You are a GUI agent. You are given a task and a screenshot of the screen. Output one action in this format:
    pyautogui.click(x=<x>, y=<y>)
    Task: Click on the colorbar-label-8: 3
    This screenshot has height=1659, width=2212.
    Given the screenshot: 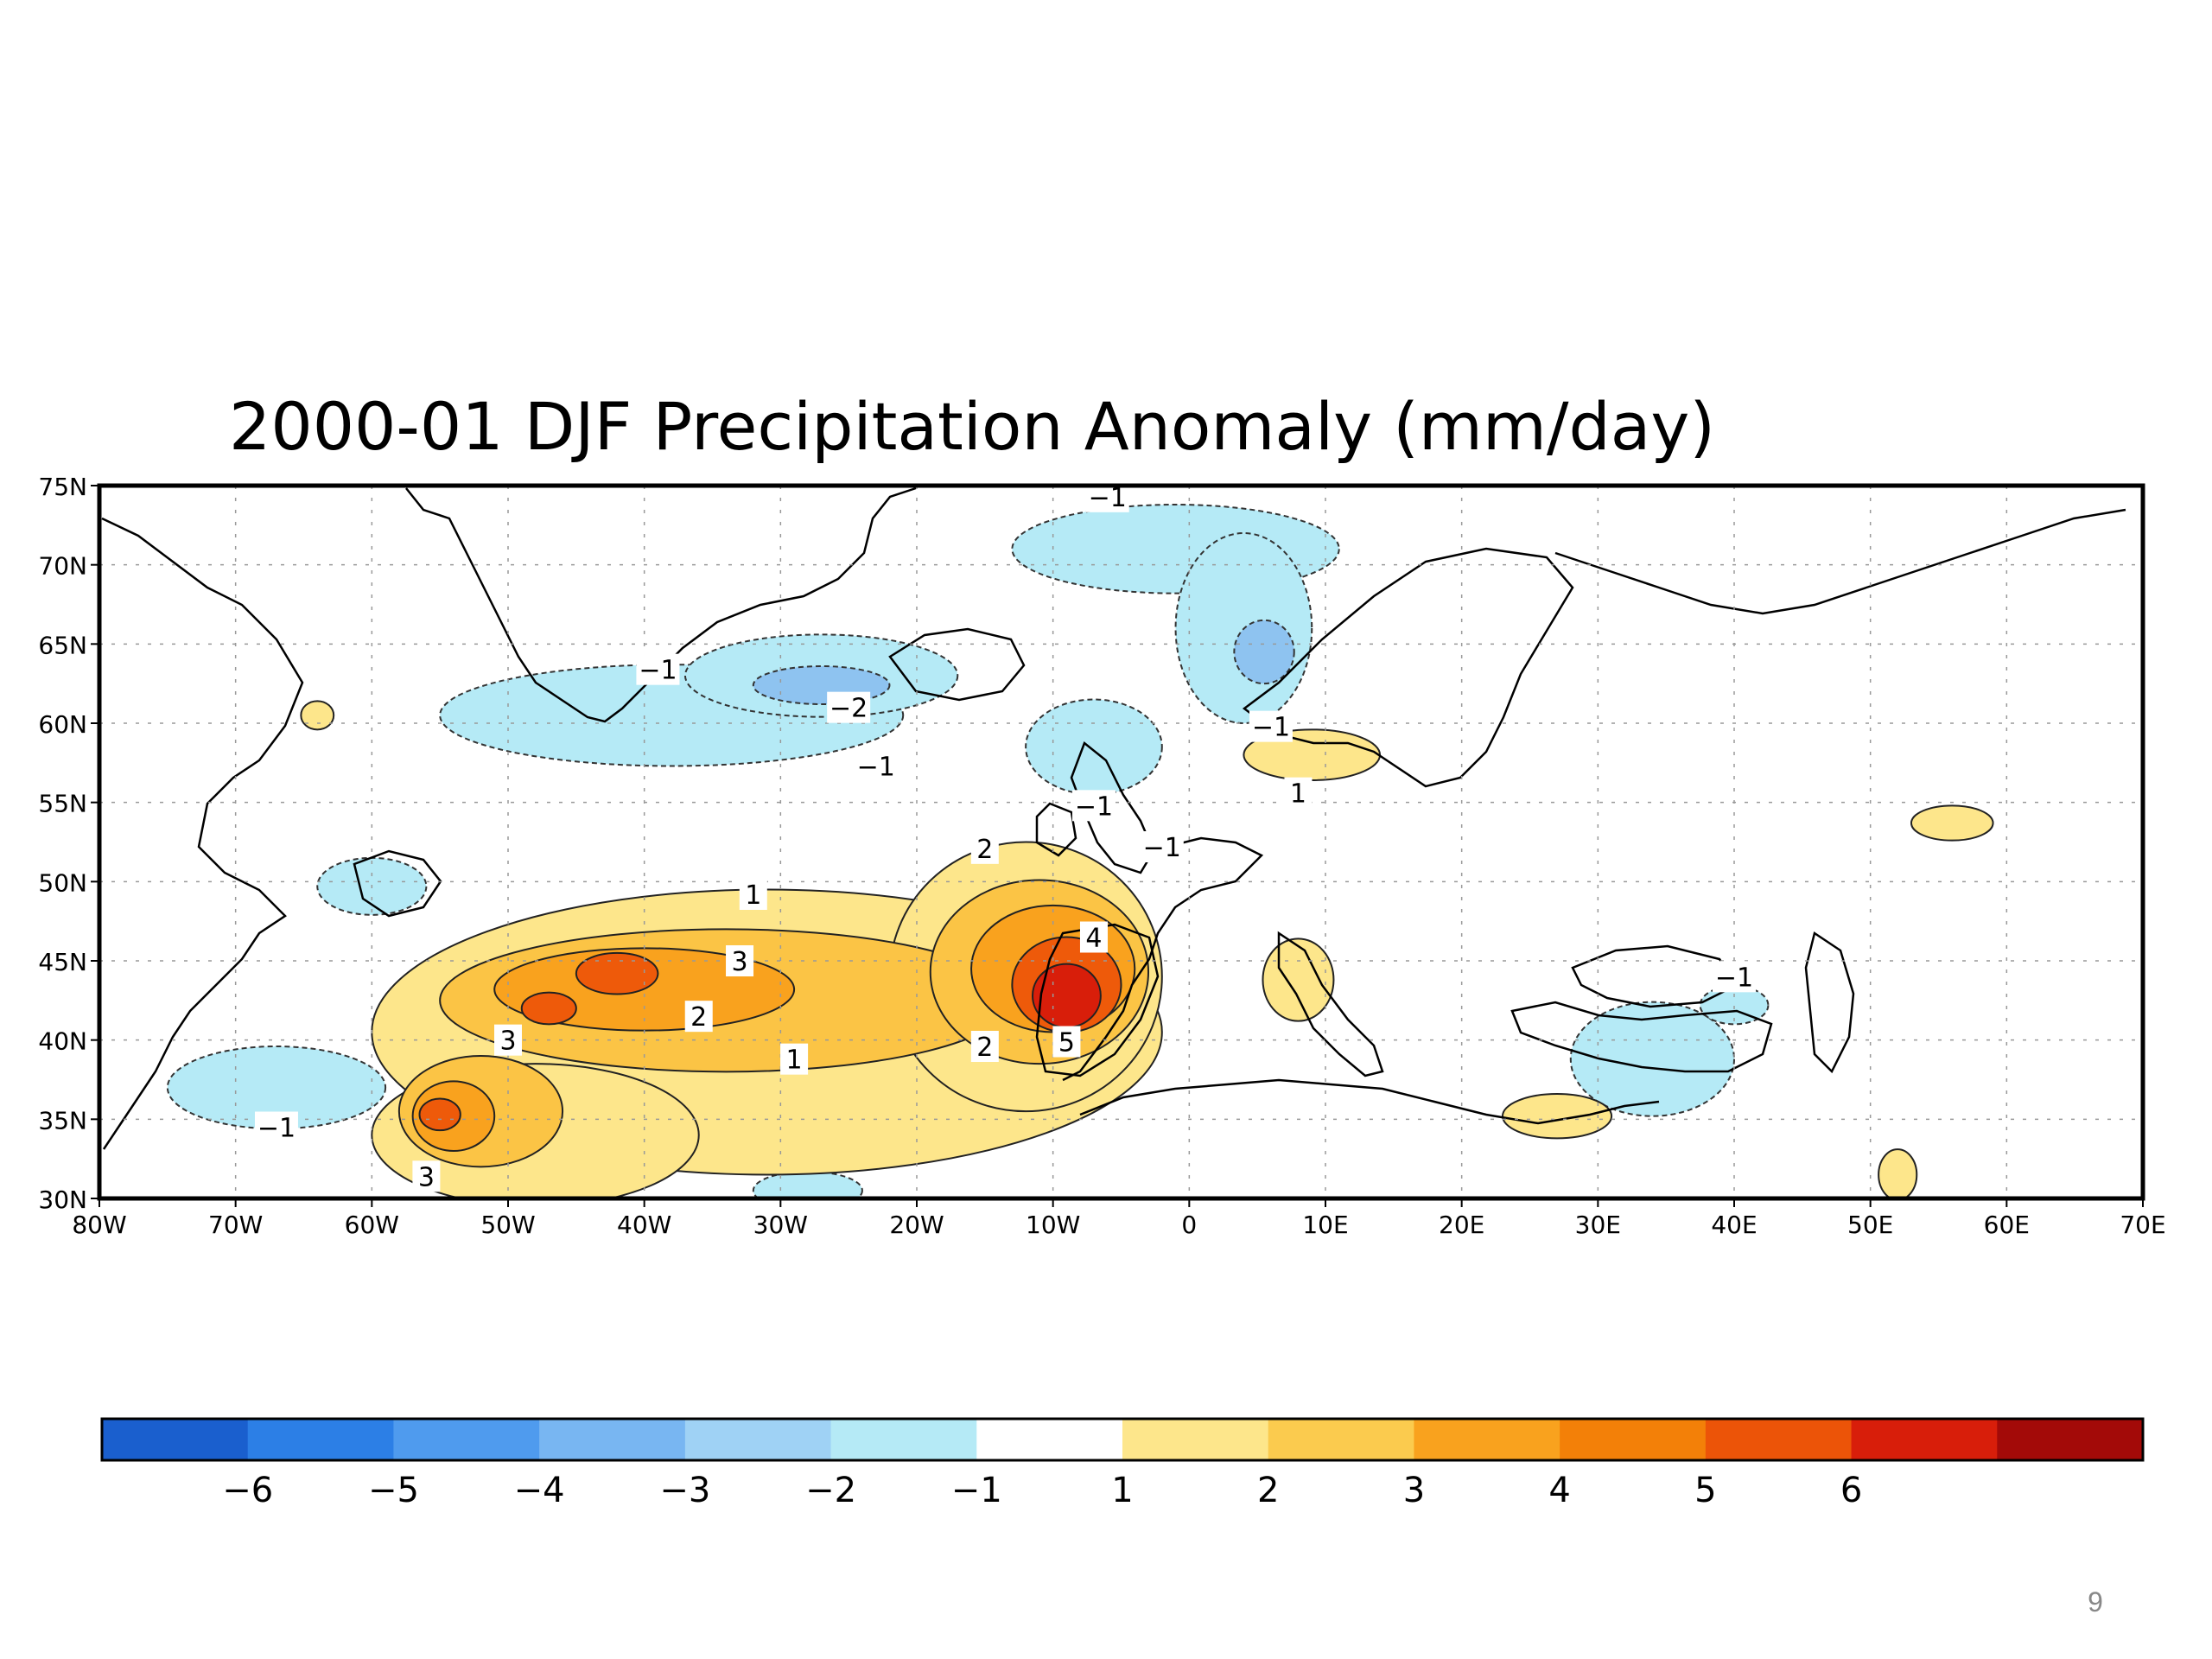 What is the action you would take?
    pyautogui.click(x=1414, y=1490)
    